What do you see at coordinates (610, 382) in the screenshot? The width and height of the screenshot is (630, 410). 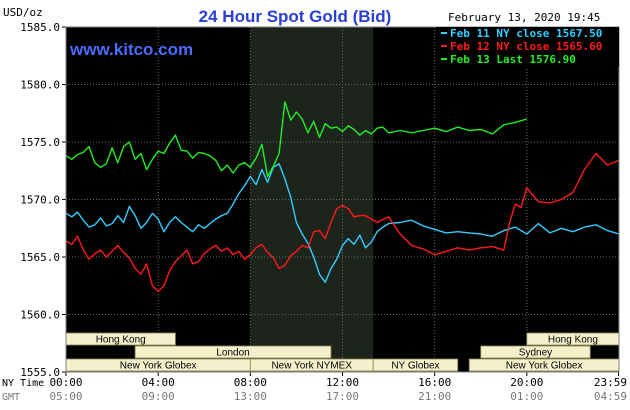 I see `x-tick-label: 23:59` at bounding box center [610, 382].